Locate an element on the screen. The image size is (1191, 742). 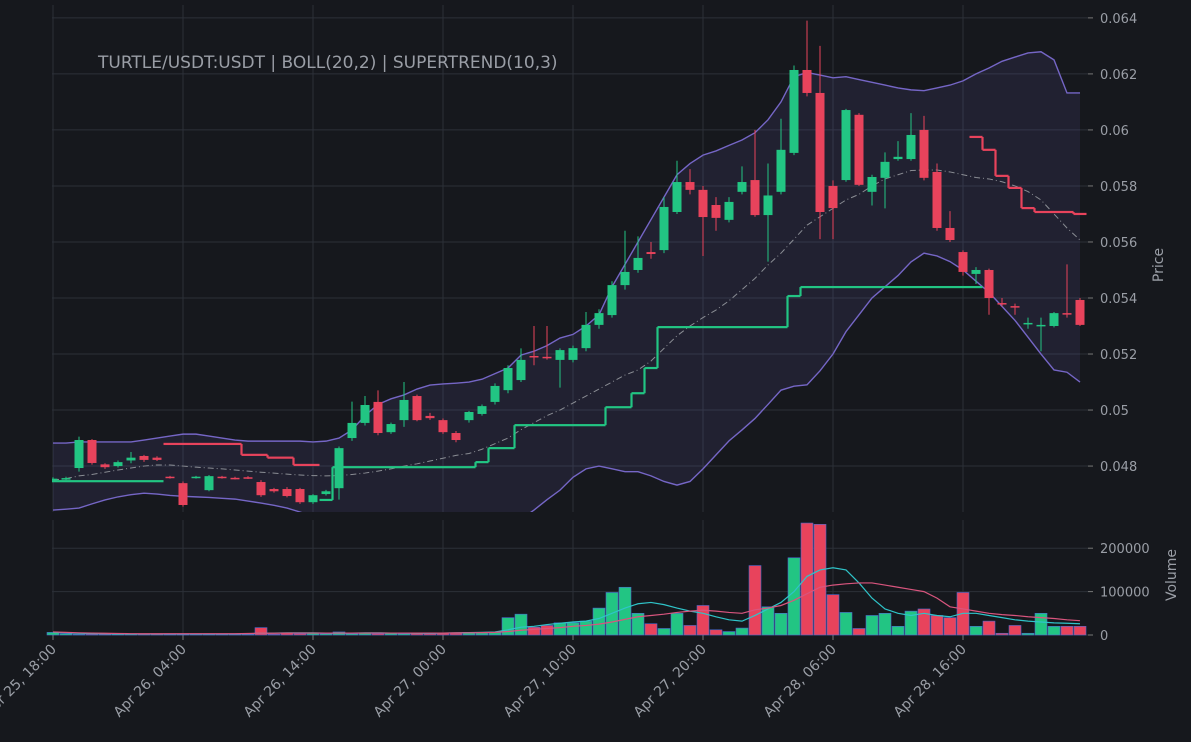
y-tick-label: 200000 is located at coordinates (1125, 549).